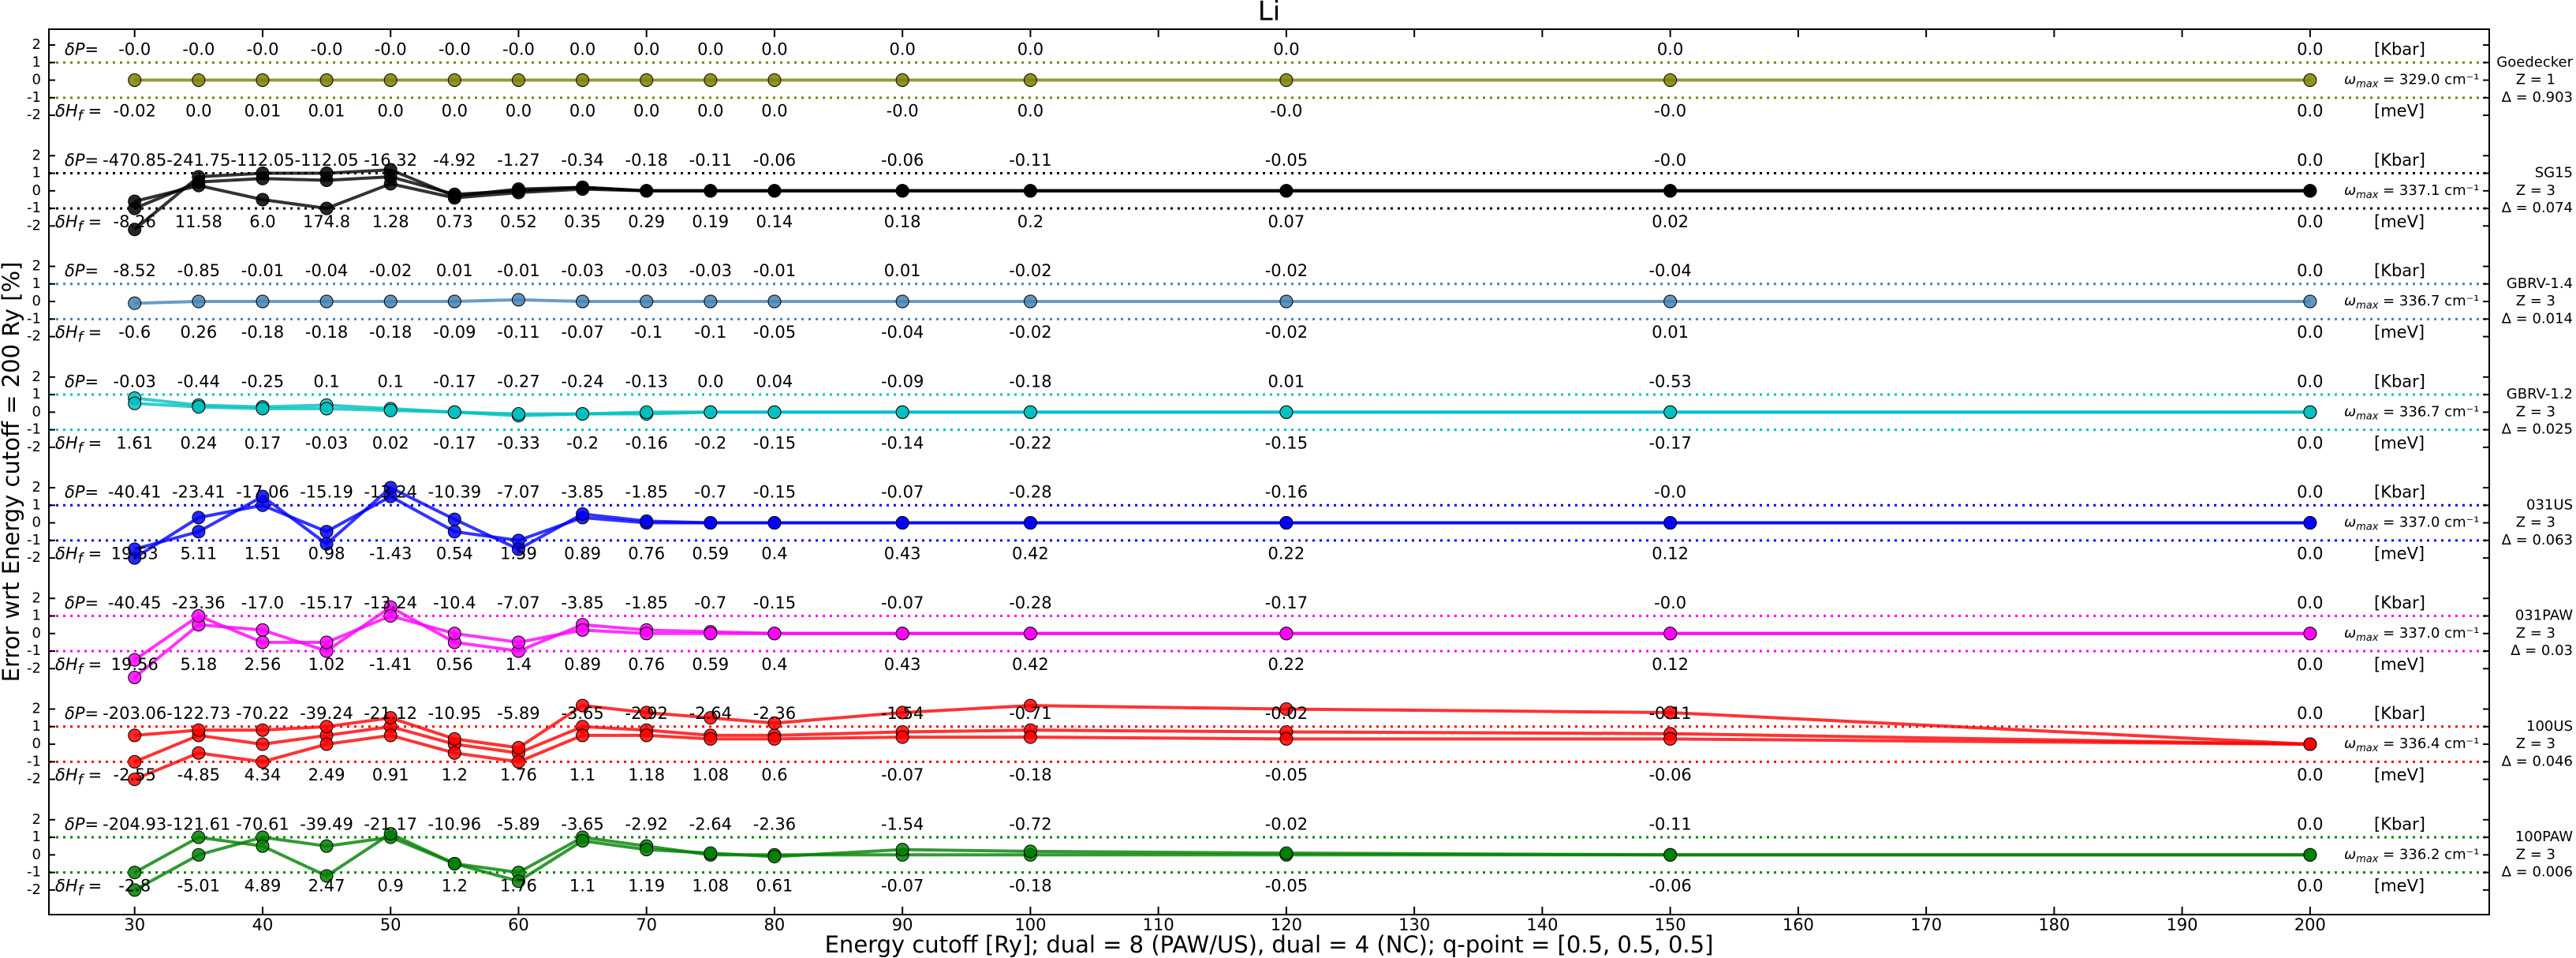 This screenshot has width=2576, height=958. I want to click on dh-value: 174.8, so click(326, 222).